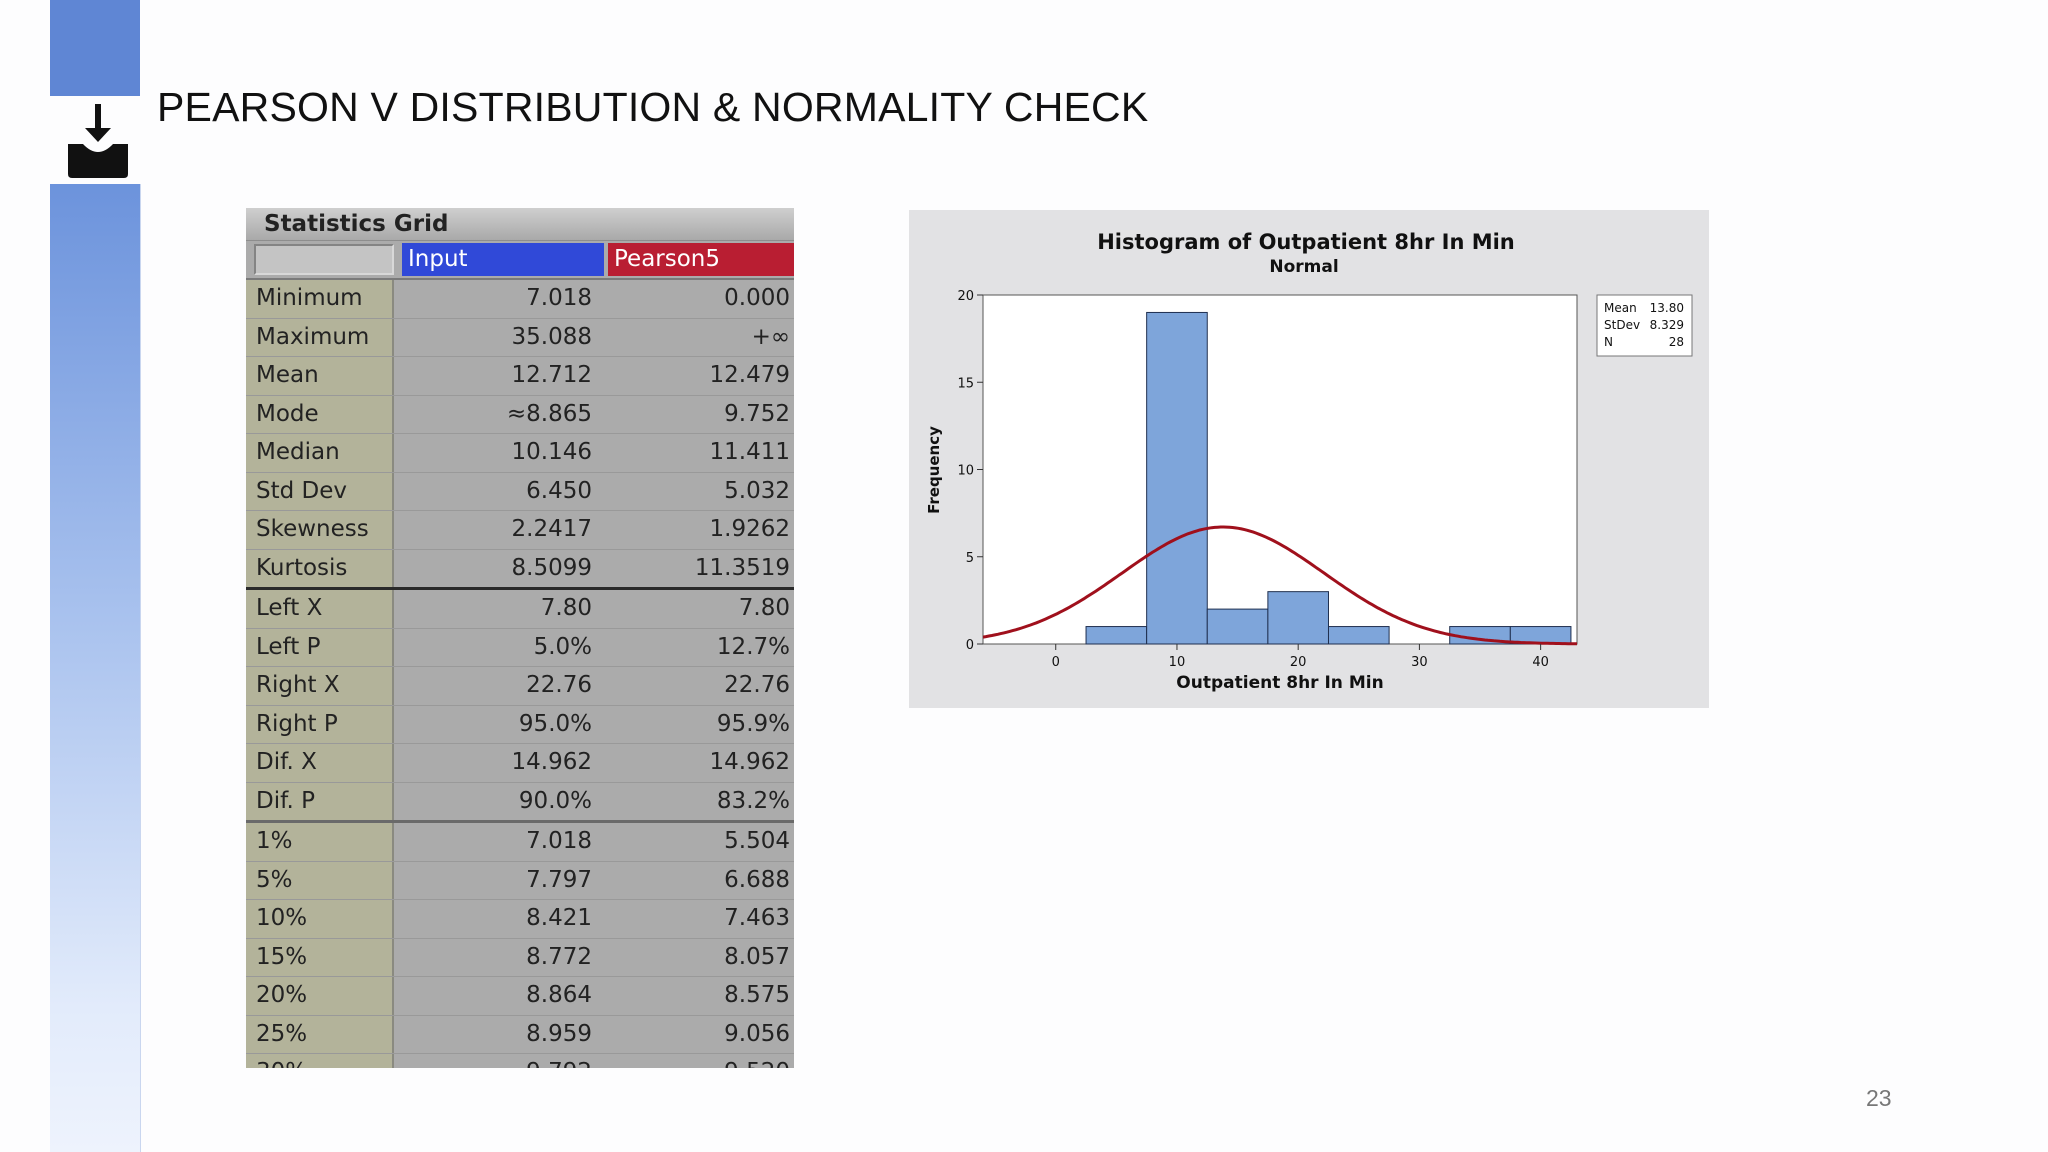 The height and width of the screenshot is (1152, 2048). I want to click on pearson5-value: 1.9262, so click(749, 529).